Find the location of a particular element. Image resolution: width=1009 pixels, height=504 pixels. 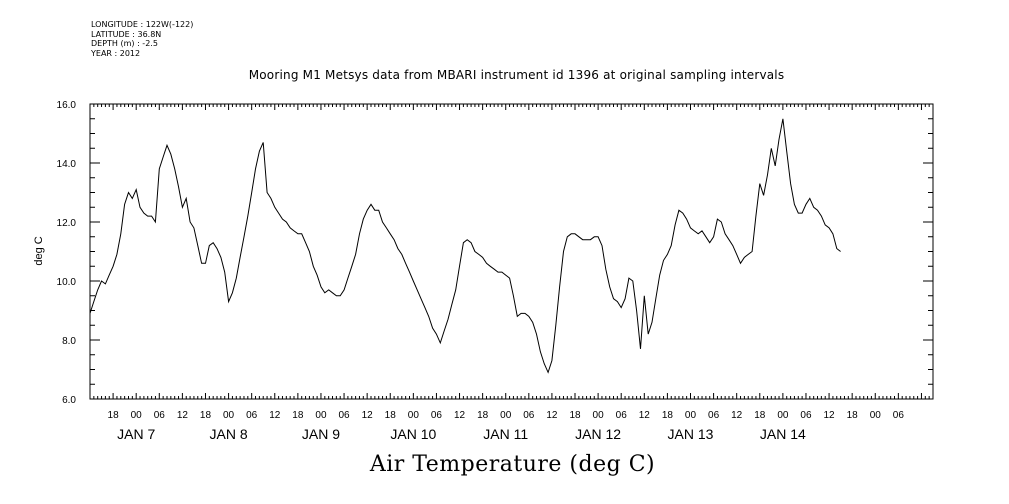

x-day-label: JAN 13 is located at coordinates (691, 434).